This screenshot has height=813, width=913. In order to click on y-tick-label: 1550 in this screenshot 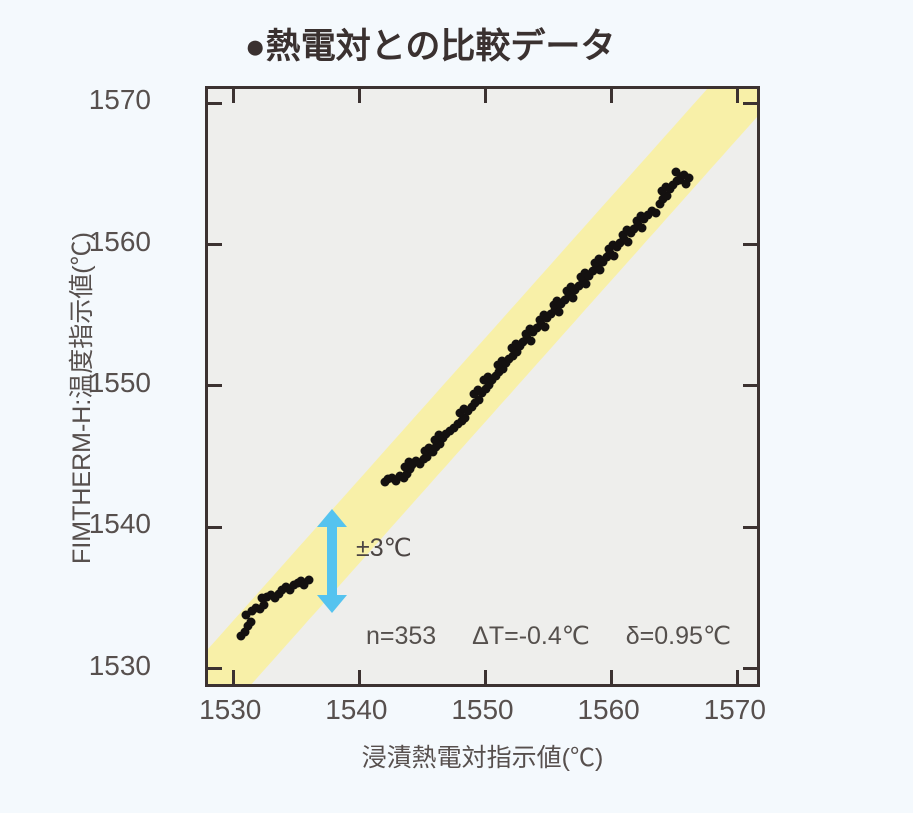, I will do `click(119, 382)`.